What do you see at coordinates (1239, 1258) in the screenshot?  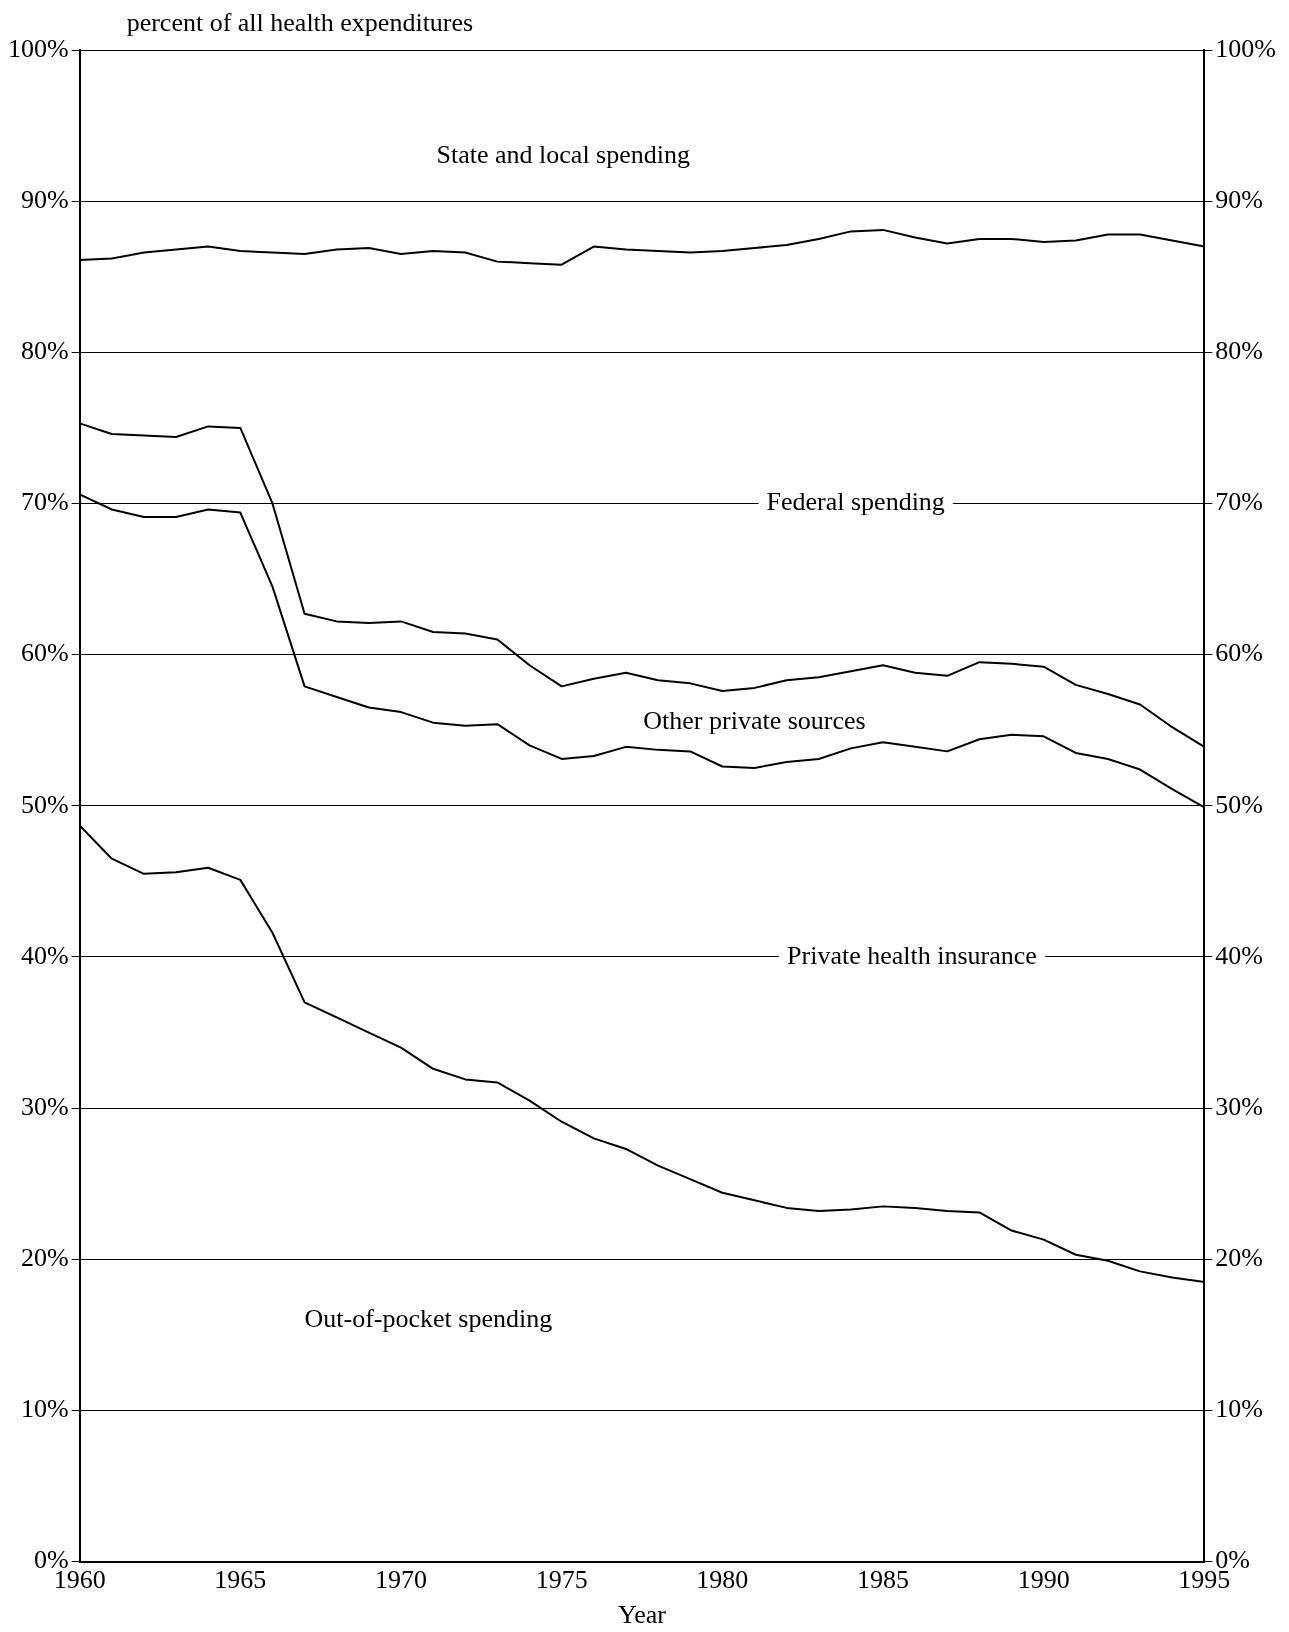 I see `y2-tick-label: 20%` at bounding box center [1239, 1258].